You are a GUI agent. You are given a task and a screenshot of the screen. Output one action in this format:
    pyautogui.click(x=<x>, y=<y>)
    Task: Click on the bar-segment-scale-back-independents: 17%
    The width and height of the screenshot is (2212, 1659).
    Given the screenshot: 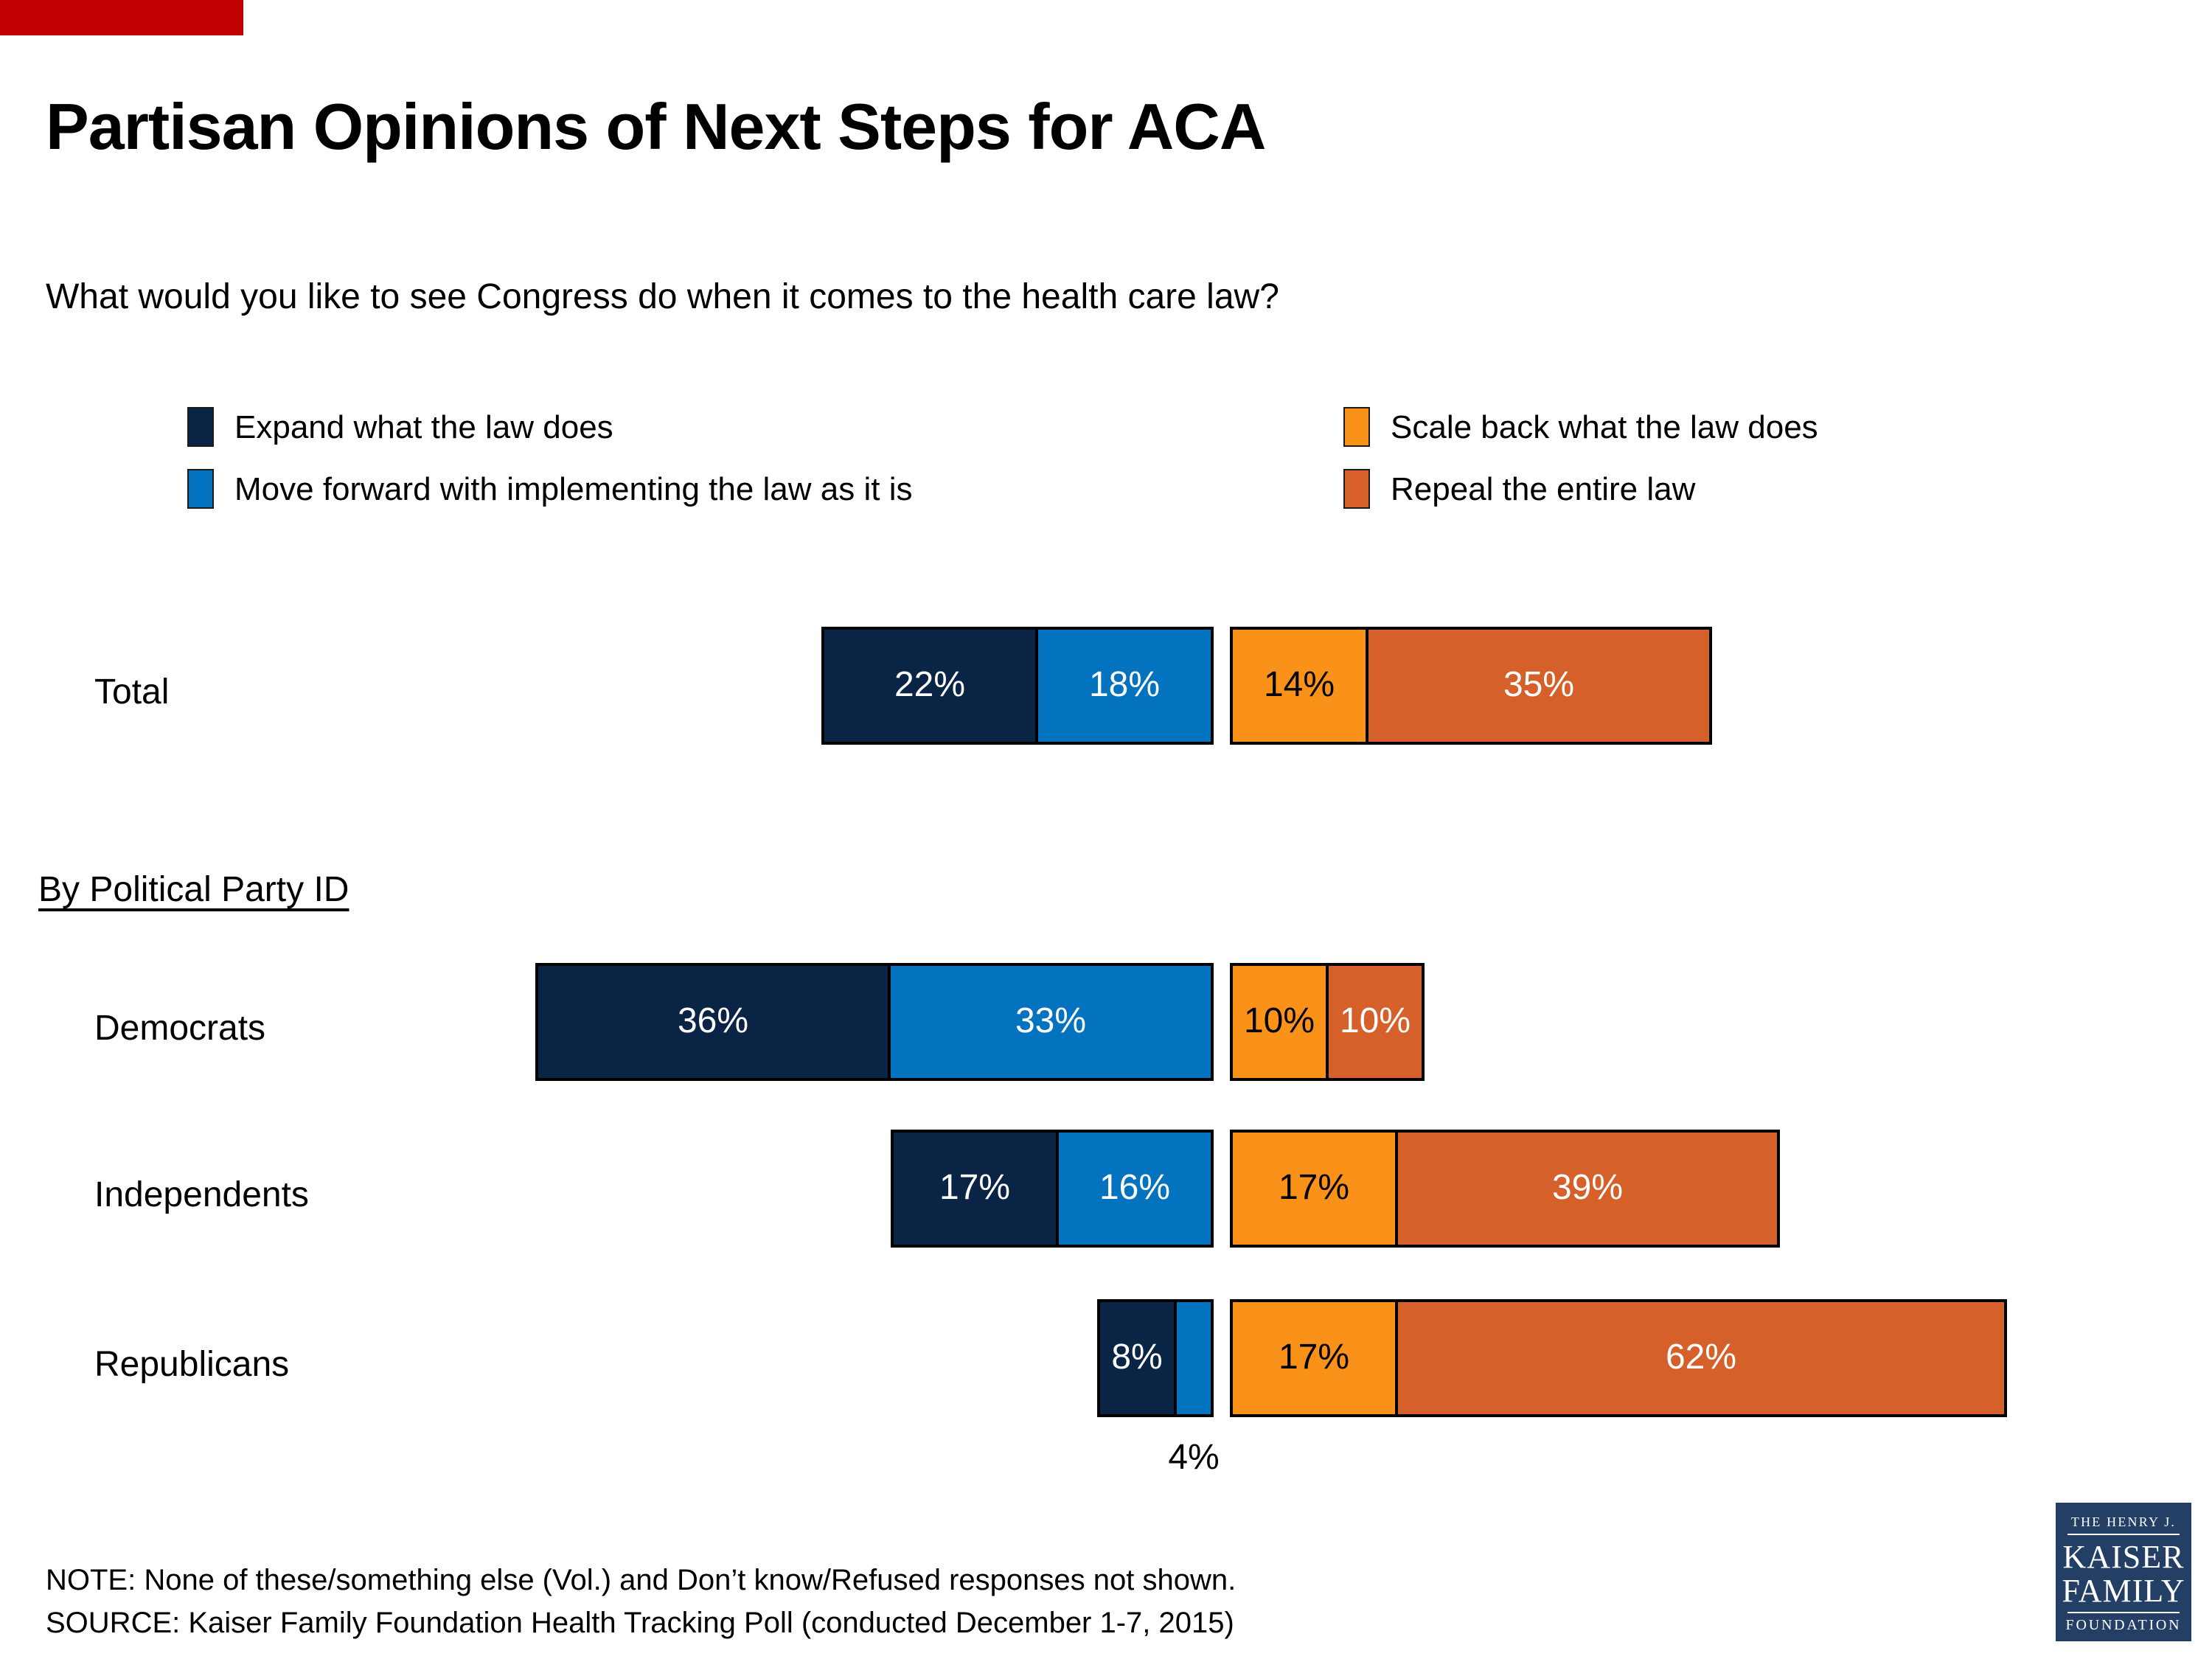 What is the action you would take?
    pyautogui.click(x=1314, y=1189)
    